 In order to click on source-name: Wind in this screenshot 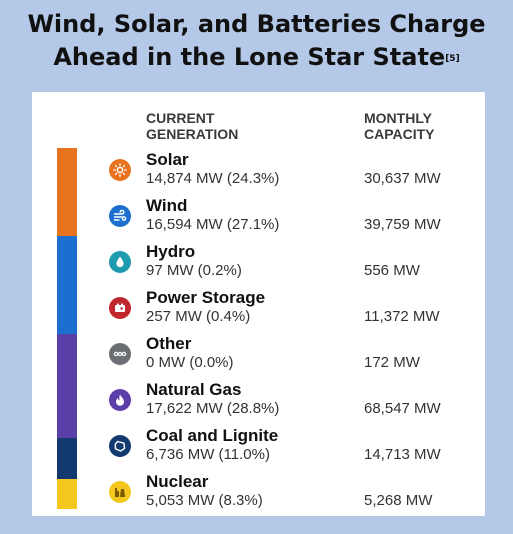, I will do `click(167, 205)`.